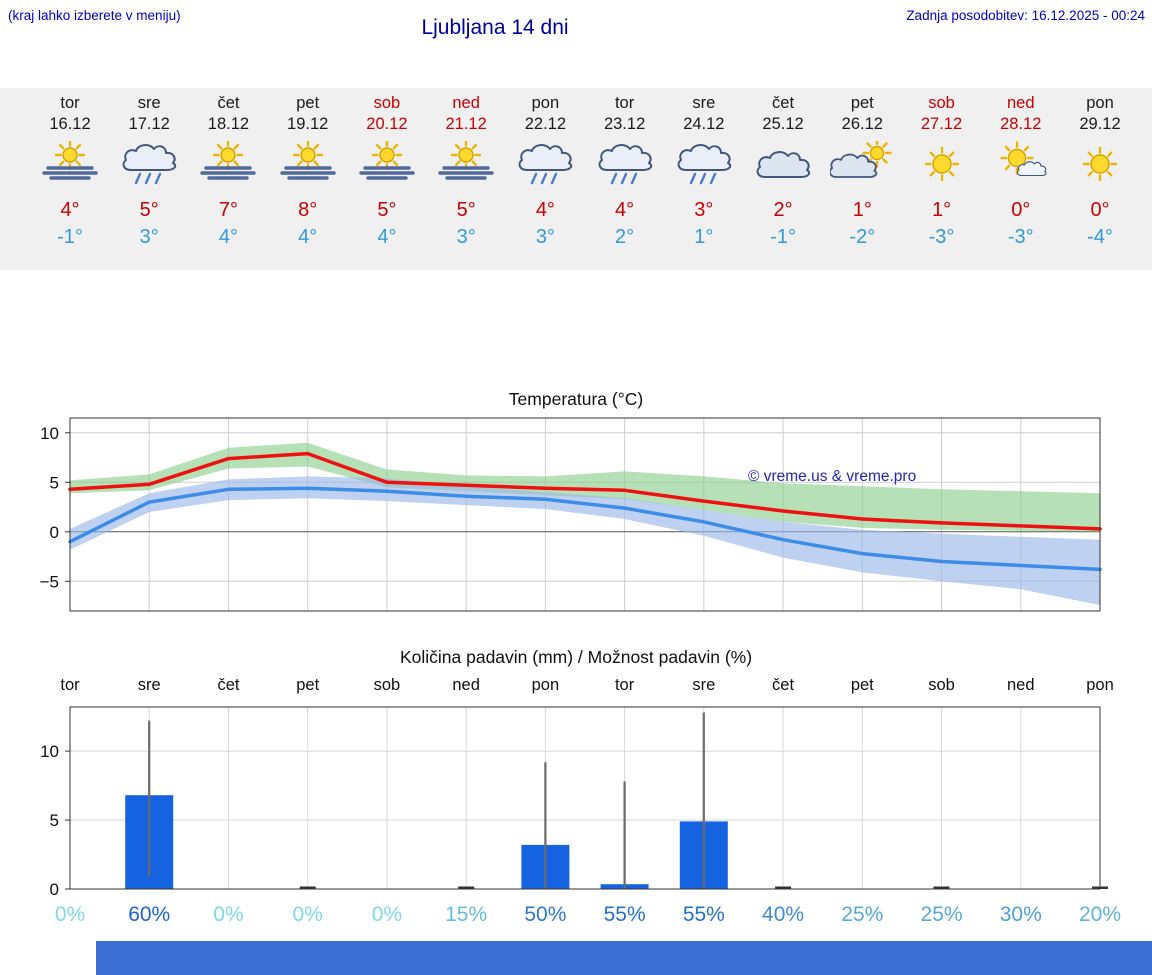  I want to click on precip-probability: 30%, so click(1020, 914).